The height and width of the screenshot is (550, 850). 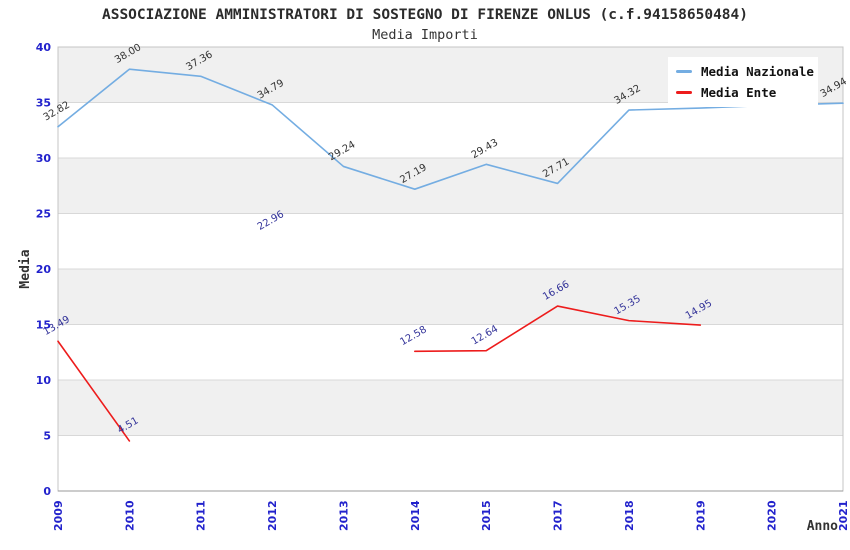 I want to click on y-tick-label: 25, so click(x=43, y=214).